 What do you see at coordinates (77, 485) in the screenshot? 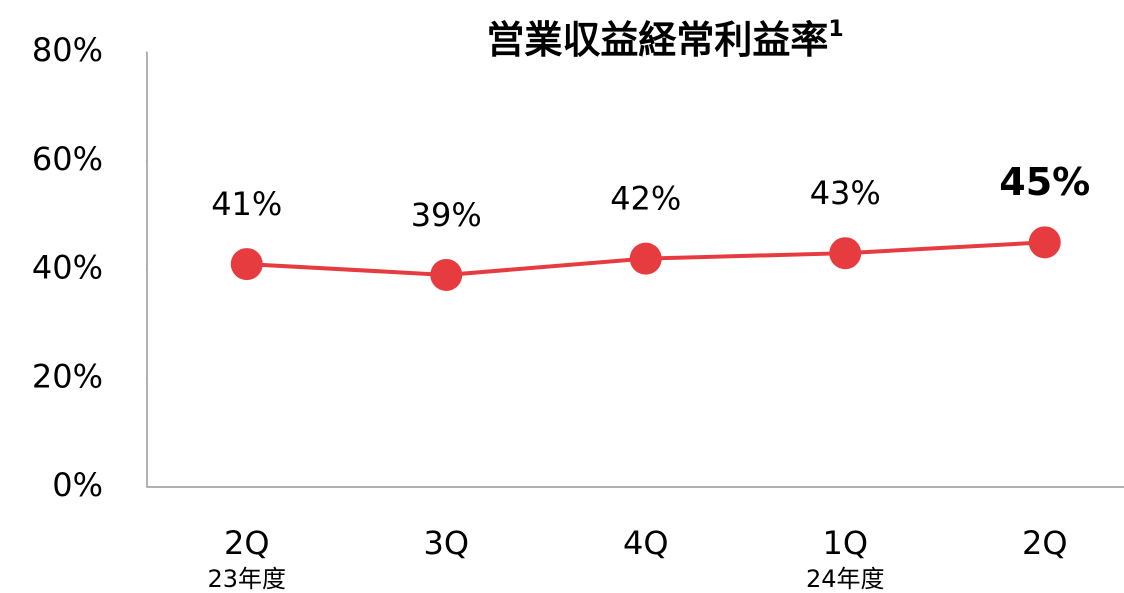
I see `y-tick-label: 0%` at bounding box center [77, 485].